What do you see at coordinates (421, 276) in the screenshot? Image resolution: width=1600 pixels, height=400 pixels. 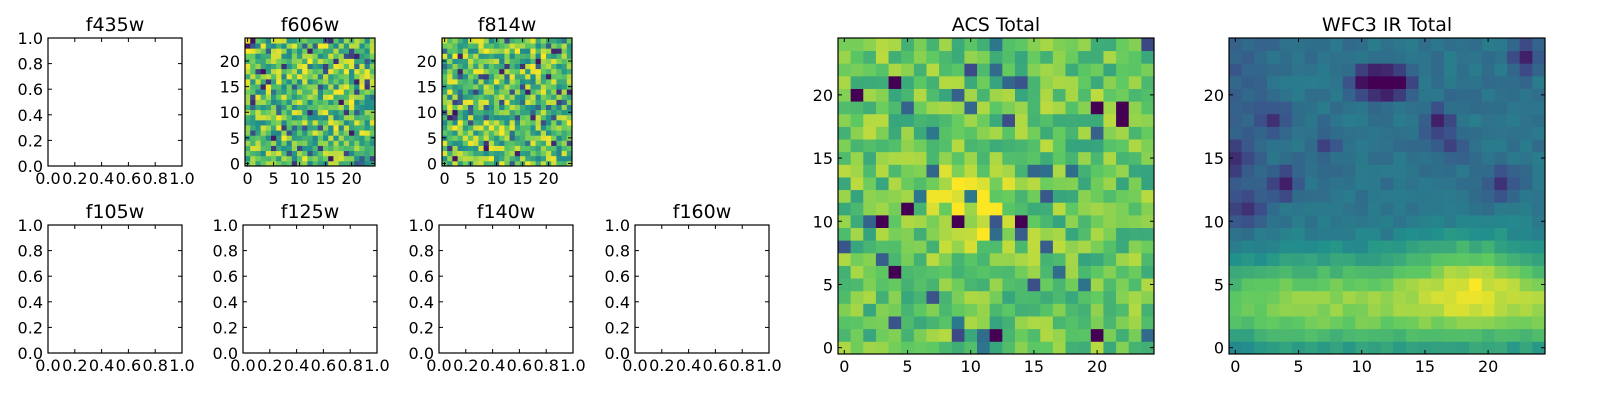 I see `y-tick-label: 0.6` at bounding box center [421, 276].